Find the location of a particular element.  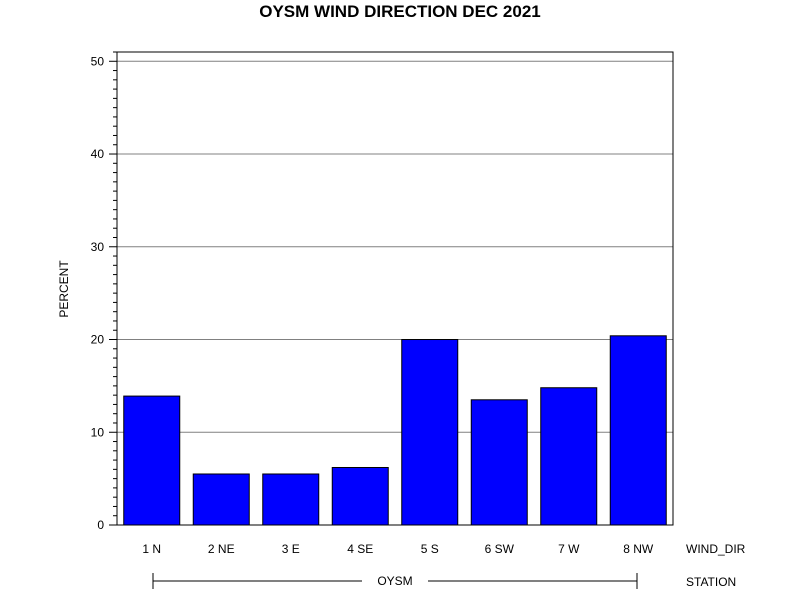

group-axis-label: STATION is located at coordinates (711, 582).